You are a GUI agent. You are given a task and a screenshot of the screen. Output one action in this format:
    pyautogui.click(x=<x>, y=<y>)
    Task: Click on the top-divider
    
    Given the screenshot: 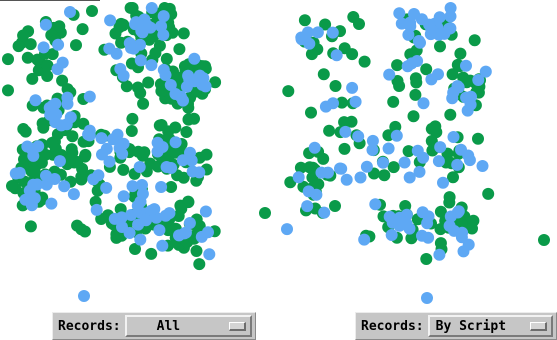 What is the action you would take?
    pyautogui.click(x=50, y=0)
    